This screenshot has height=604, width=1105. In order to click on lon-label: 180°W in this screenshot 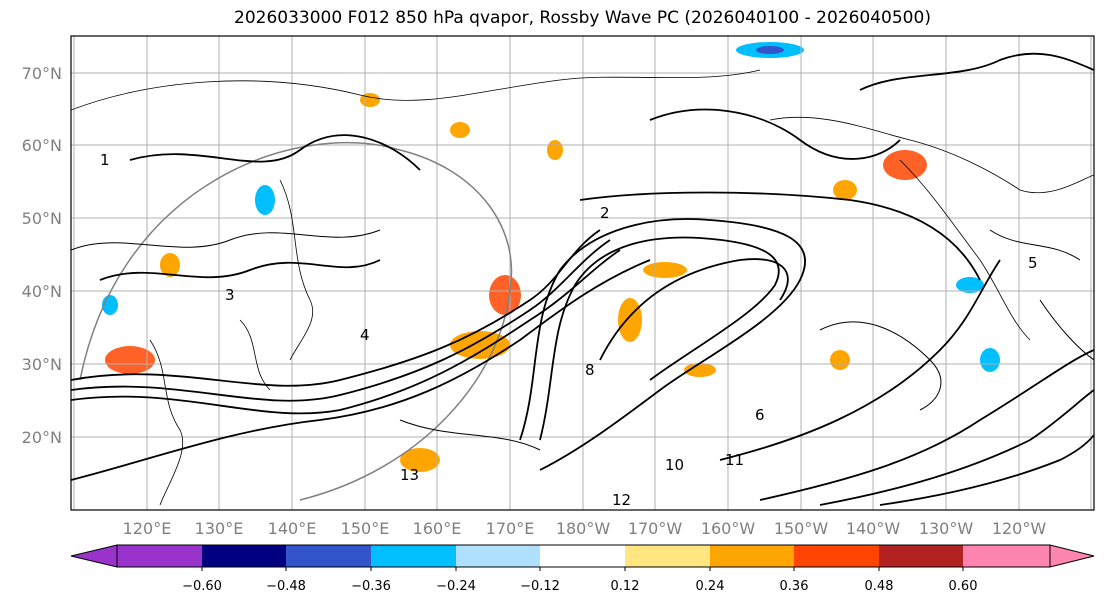, I will do `click(583, 528)`.